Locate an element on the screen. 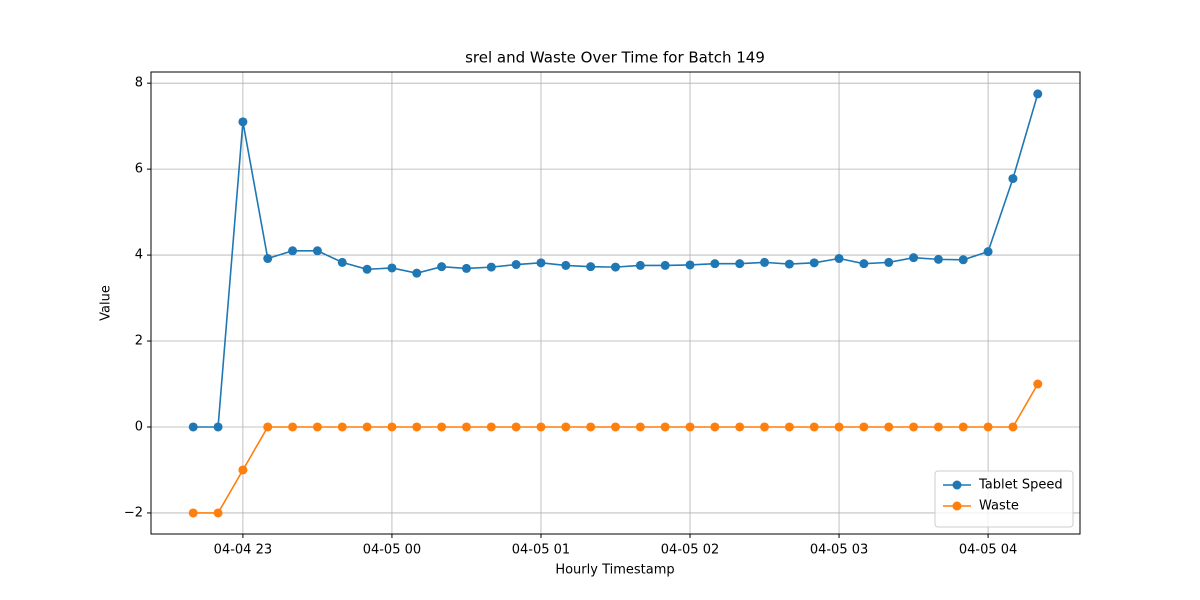 This screenshot has width=1200, height=600. x-tick-label: 04-05 02 is located at coordinates (690, 550).